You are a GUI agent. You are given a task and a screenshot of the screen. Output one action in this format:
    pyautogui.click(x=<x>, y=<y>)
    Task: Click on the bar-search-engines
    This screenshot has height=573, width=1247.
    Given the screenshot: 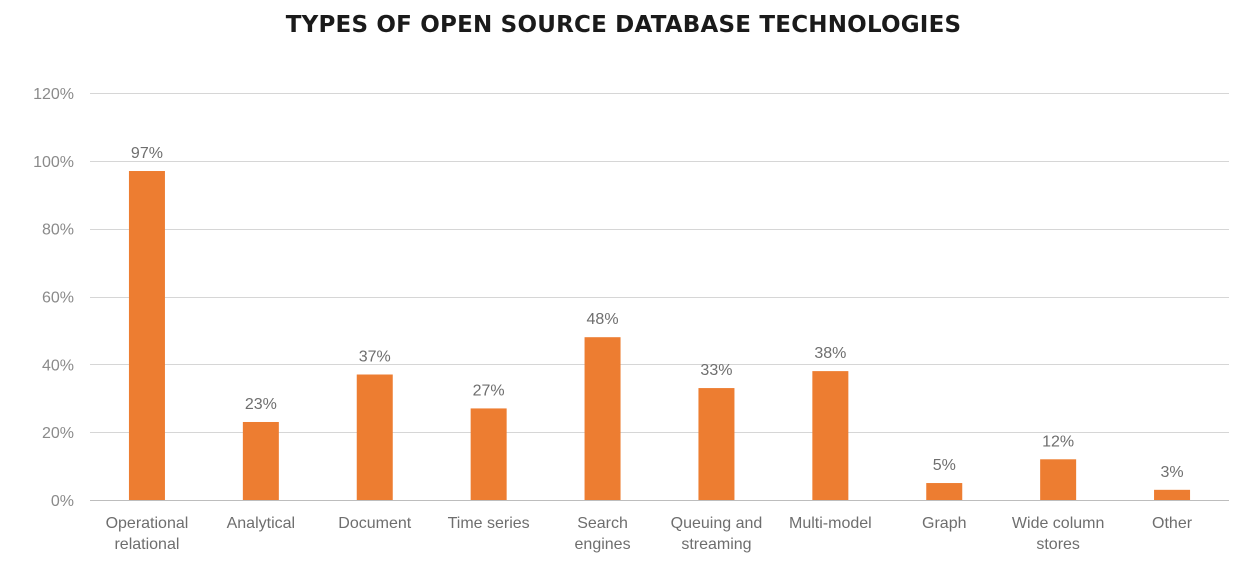 What is the action you would take?
    pyautogui.click(x=602, y=418)
    